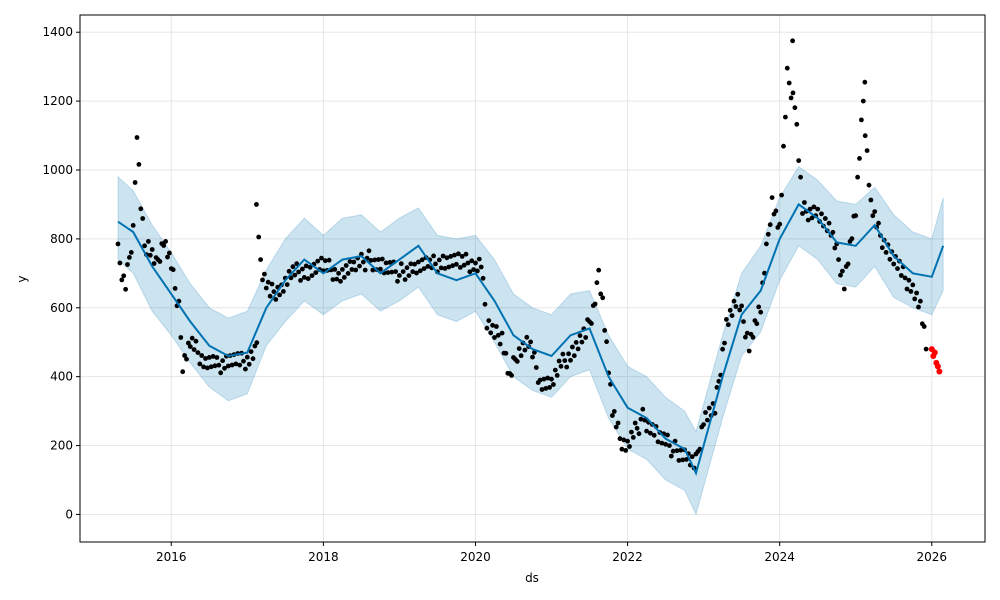 This screenshot has width=1000, height=600. What do you see at coordinates (57, 101) in the screenshot?
I see `y-tick-label: 1200` at bounding box center [57, 101].